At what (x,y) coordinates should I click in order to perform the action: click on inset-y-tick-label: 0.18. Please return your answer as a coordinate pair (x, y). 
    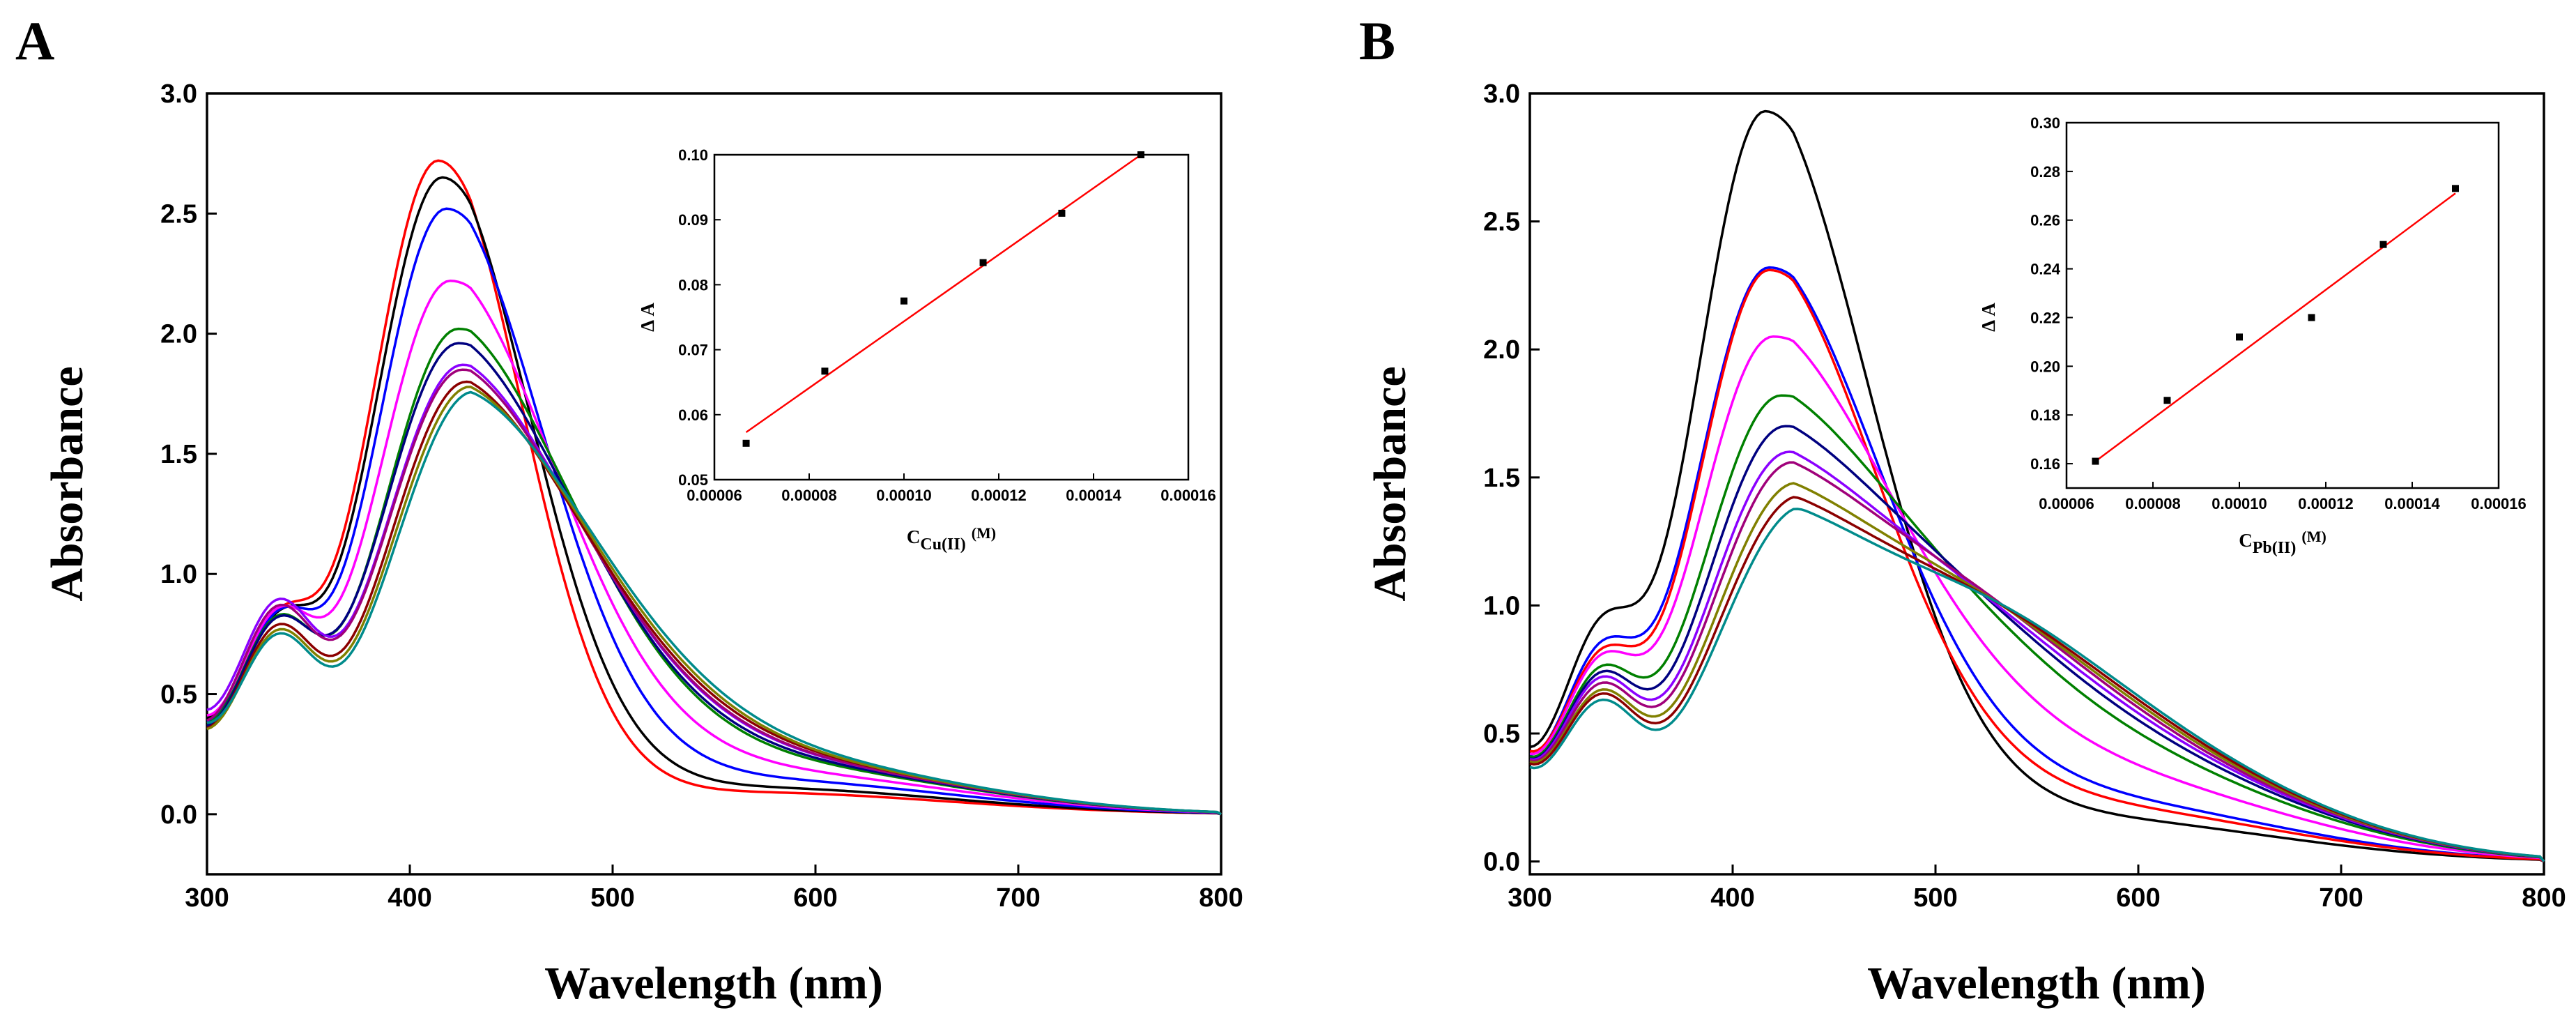
    Looking at the image, I should click on (2045, 415).